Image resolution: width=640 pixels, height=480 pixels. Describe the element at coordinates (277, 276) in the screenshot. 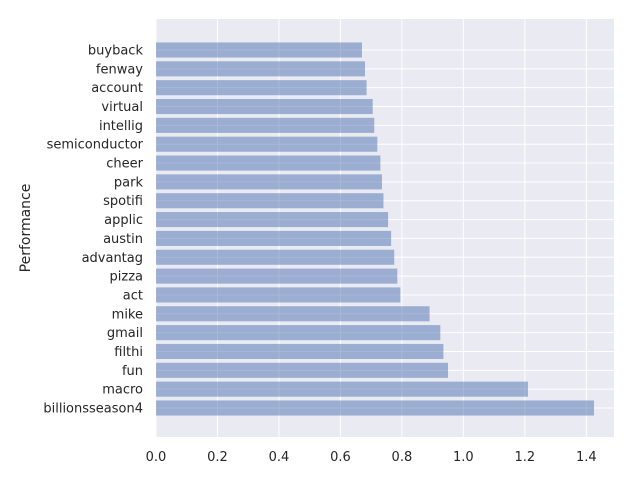

I see `bar-pizza` at that location.